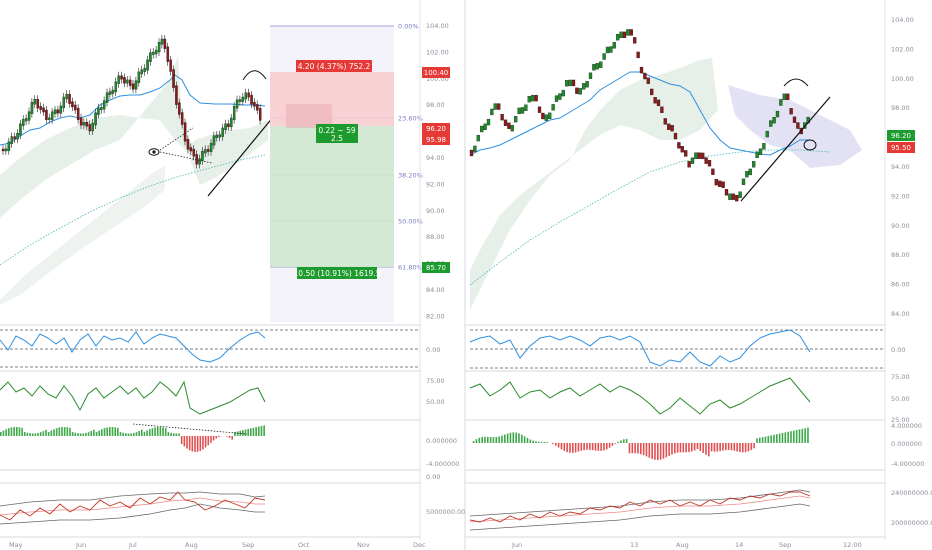 This screenshot has width=932, height=550. I want to click on right-badge-cur1-text: 96.20, so click(901, 136).